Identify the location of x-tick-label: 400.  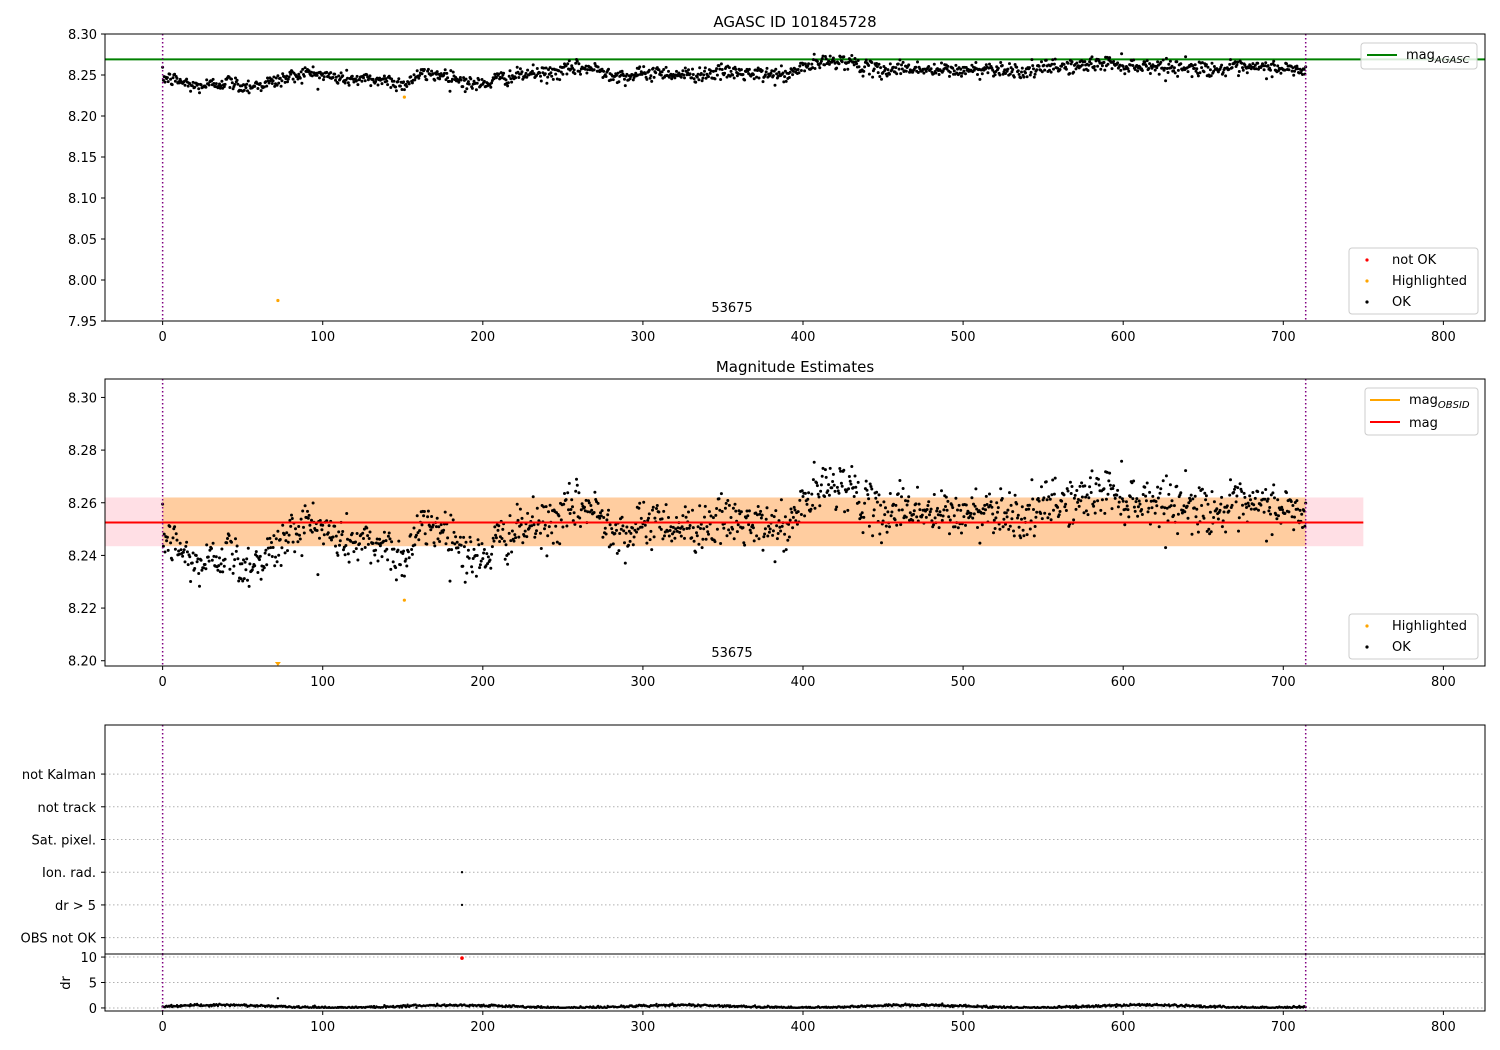
(803, 337).